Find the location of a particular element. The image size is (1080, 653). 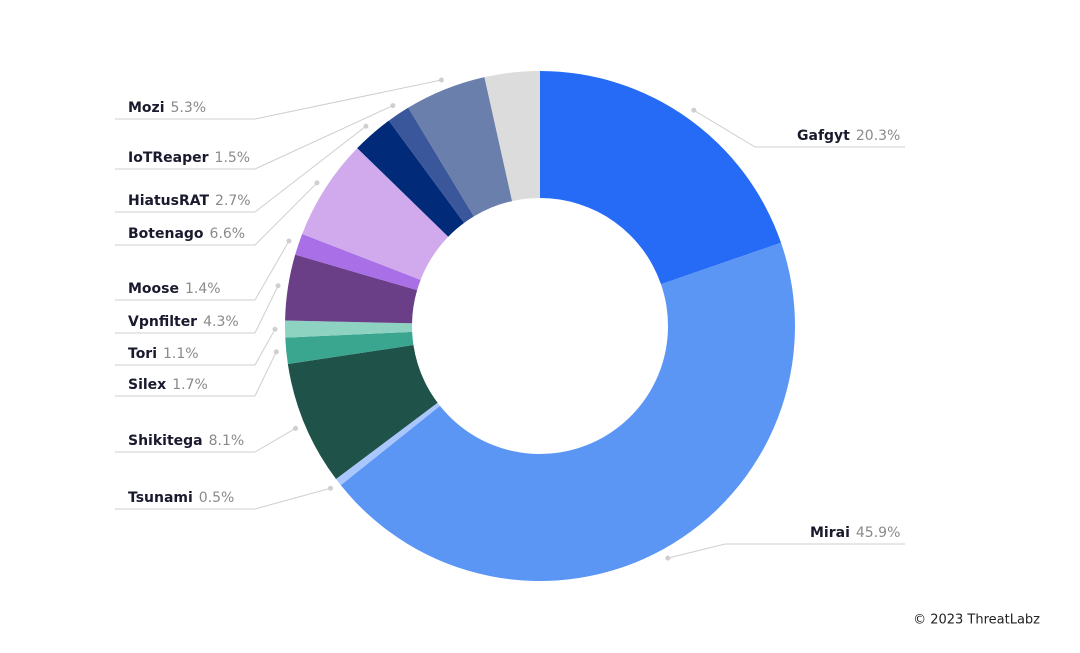

value-label: 1.7% is located at coordinates (190, 385).